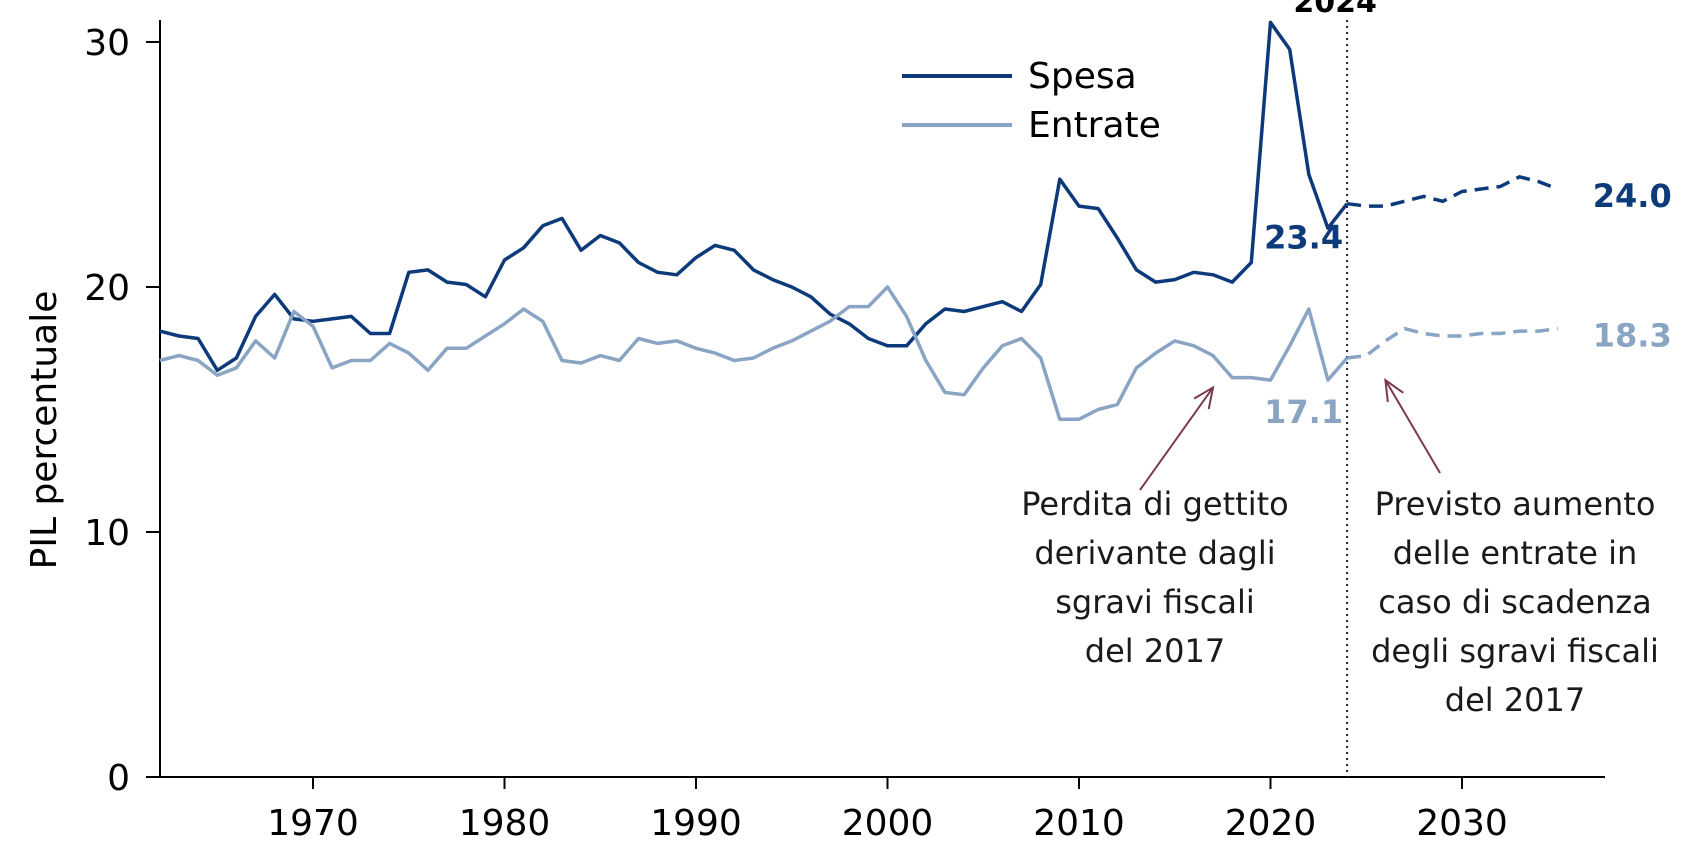 The image size is (1685, 857). Describe the element at coordinates (1154, 504) in the screenshot. I see `annotation-text-line: Perdita di gettito` at that location.